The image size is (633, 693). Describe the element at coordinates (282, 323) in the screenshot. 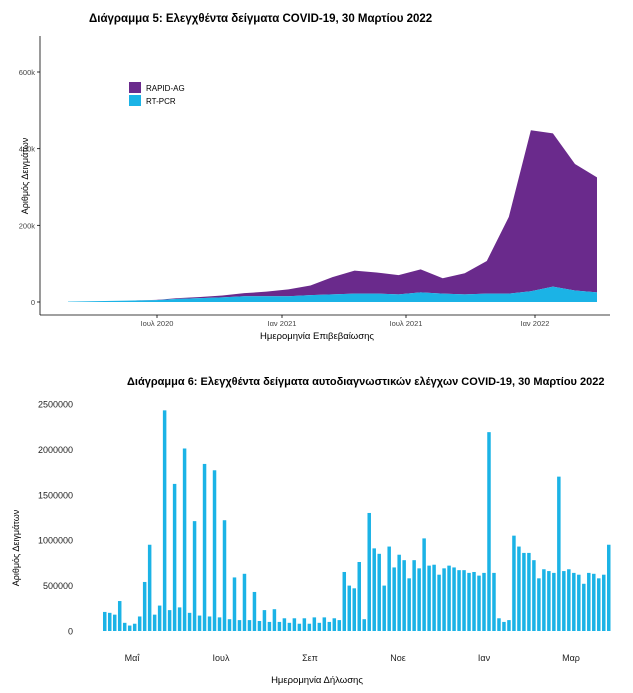

I see `chart1-x-tick-label: Ιαν 2021` at that location.